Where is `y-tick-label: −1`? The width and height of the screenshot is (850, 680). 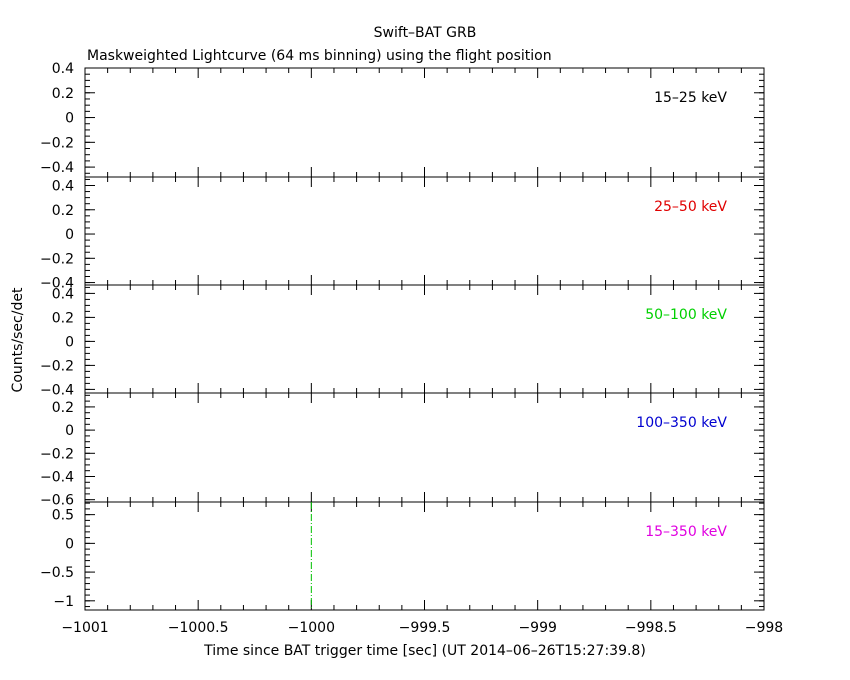 y-tick-label: −1 is located at coordinates (63, 602).